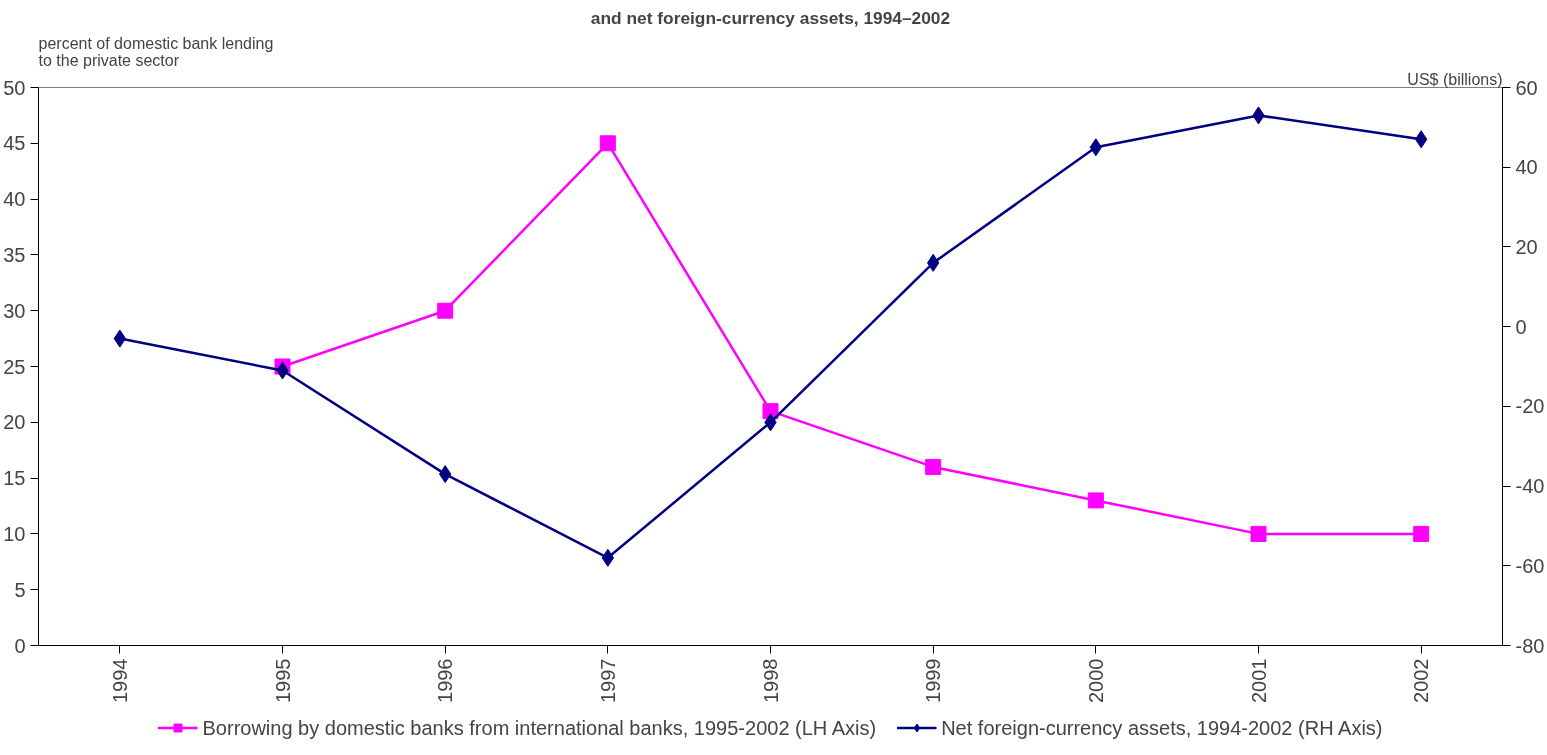  What do you see at coordinates (14, 254) in the screenshot?
I see `y-tick-label: 35` at bounding box center [14, 254].